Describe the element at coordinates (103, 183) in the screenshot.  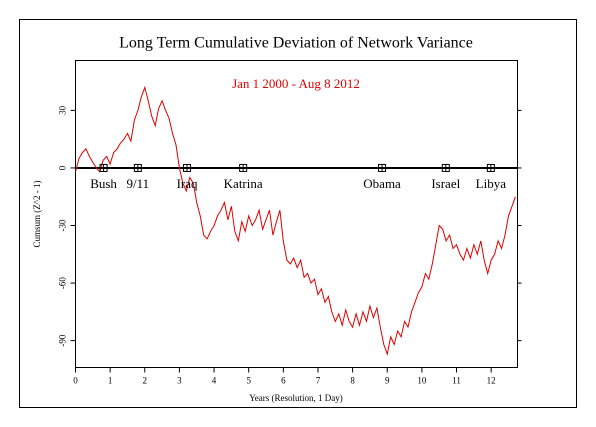
I see `event-label: Bush` at that location.